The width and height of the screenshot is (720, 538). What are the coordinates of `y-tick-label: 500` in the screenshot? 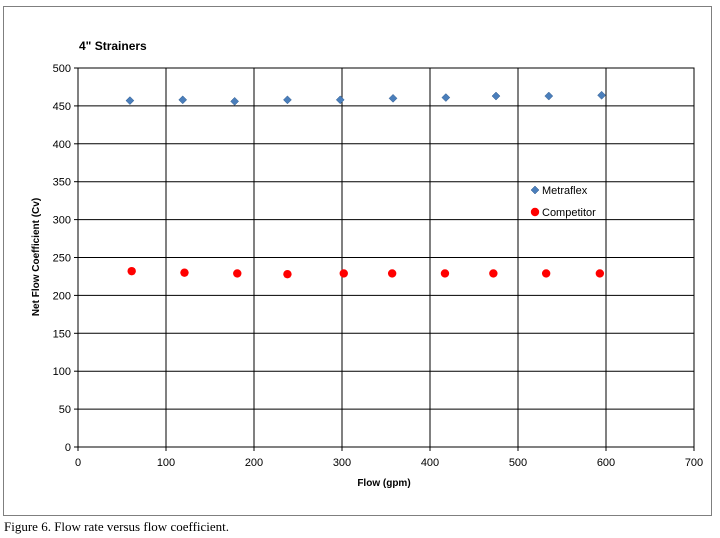 It's located at (62, 69).